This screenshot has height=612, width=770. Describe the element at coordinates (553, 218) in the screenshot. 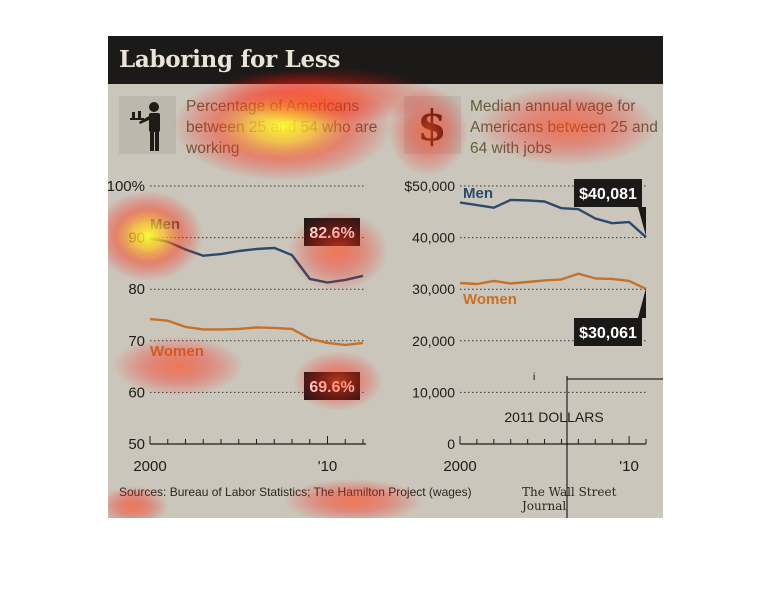

I see `series-line-men` at that location.